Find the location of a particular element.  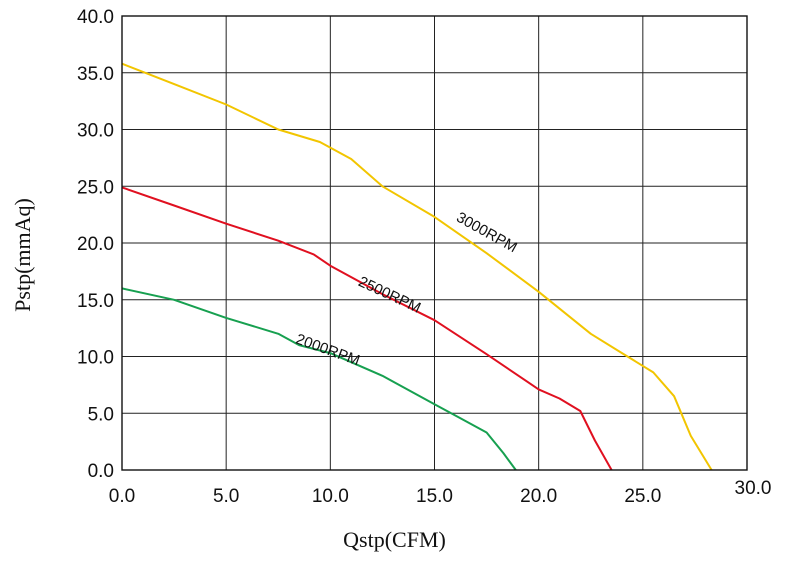

x-tick-labels: 0.0 5.0 10.0 15.0 20.0 25.0 30.0 is located at coordinates (440, 492).